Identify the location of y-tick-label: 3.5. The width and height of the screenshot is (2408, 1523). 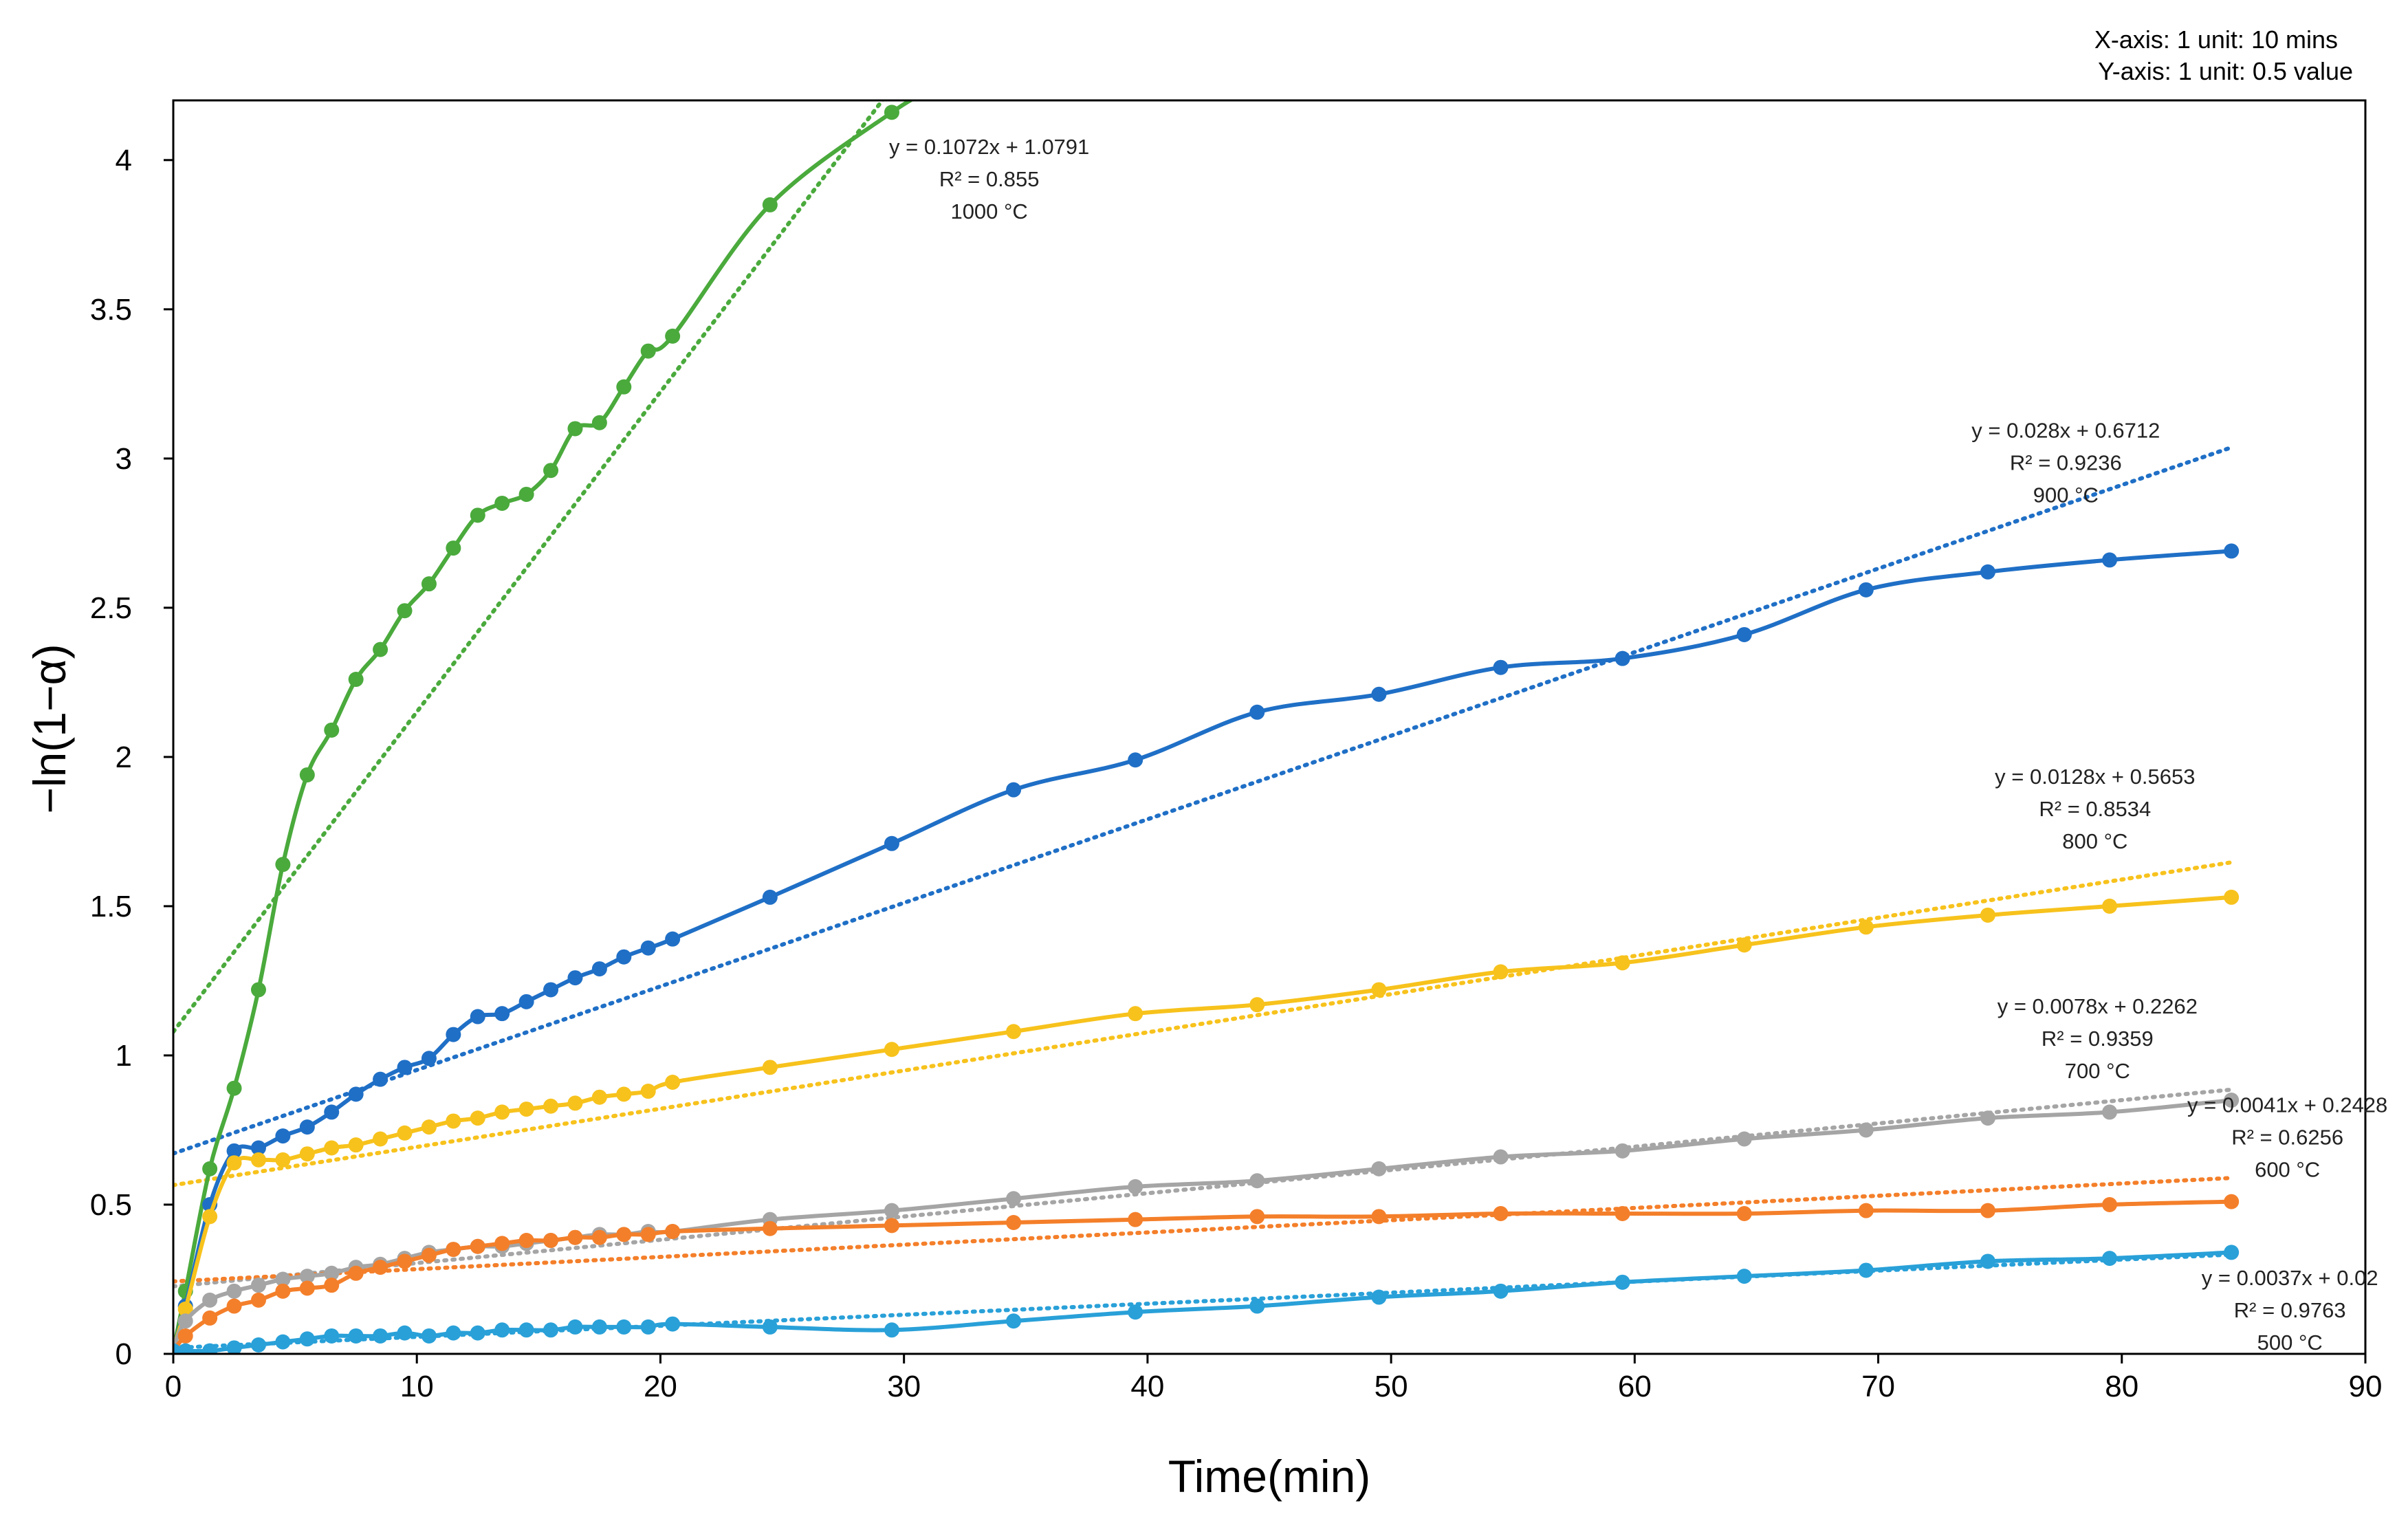
(111, 310).